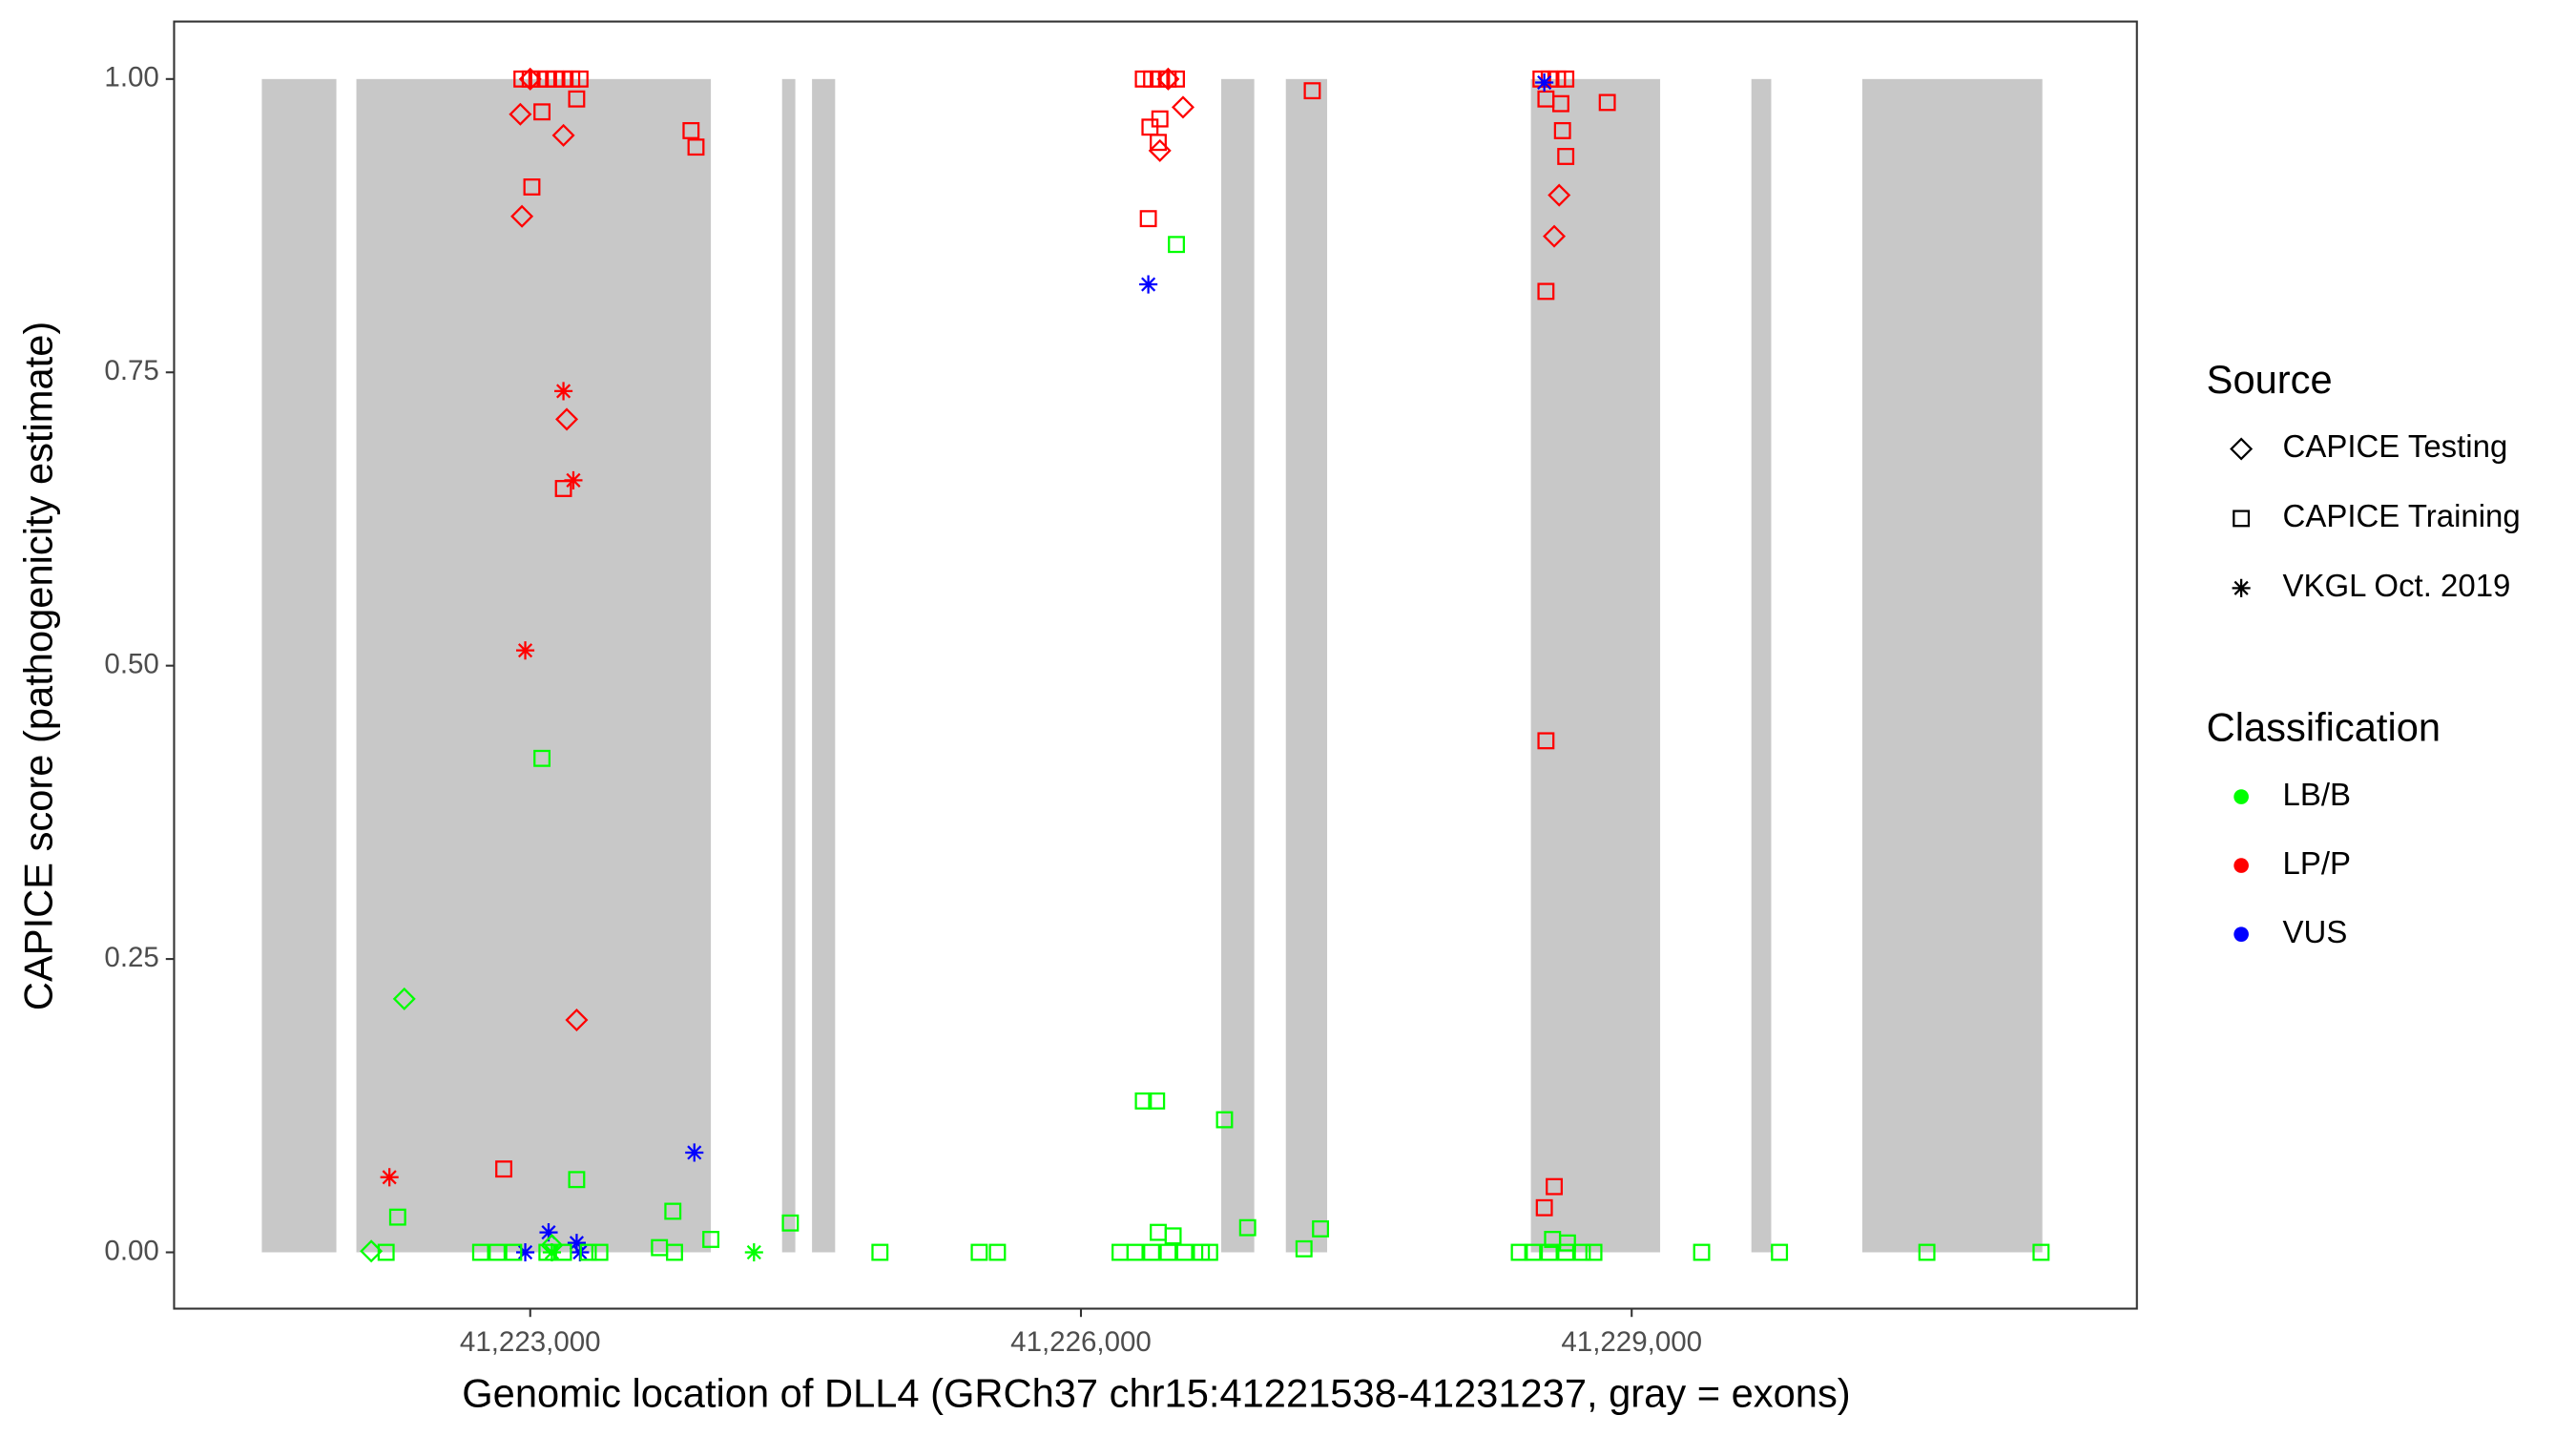  What do you see at coordinates (38, 666) in the screenshot?
I see `y-axis-title: CAPICE score (pathogenicity estimate)` at bounding box center [38, 666].